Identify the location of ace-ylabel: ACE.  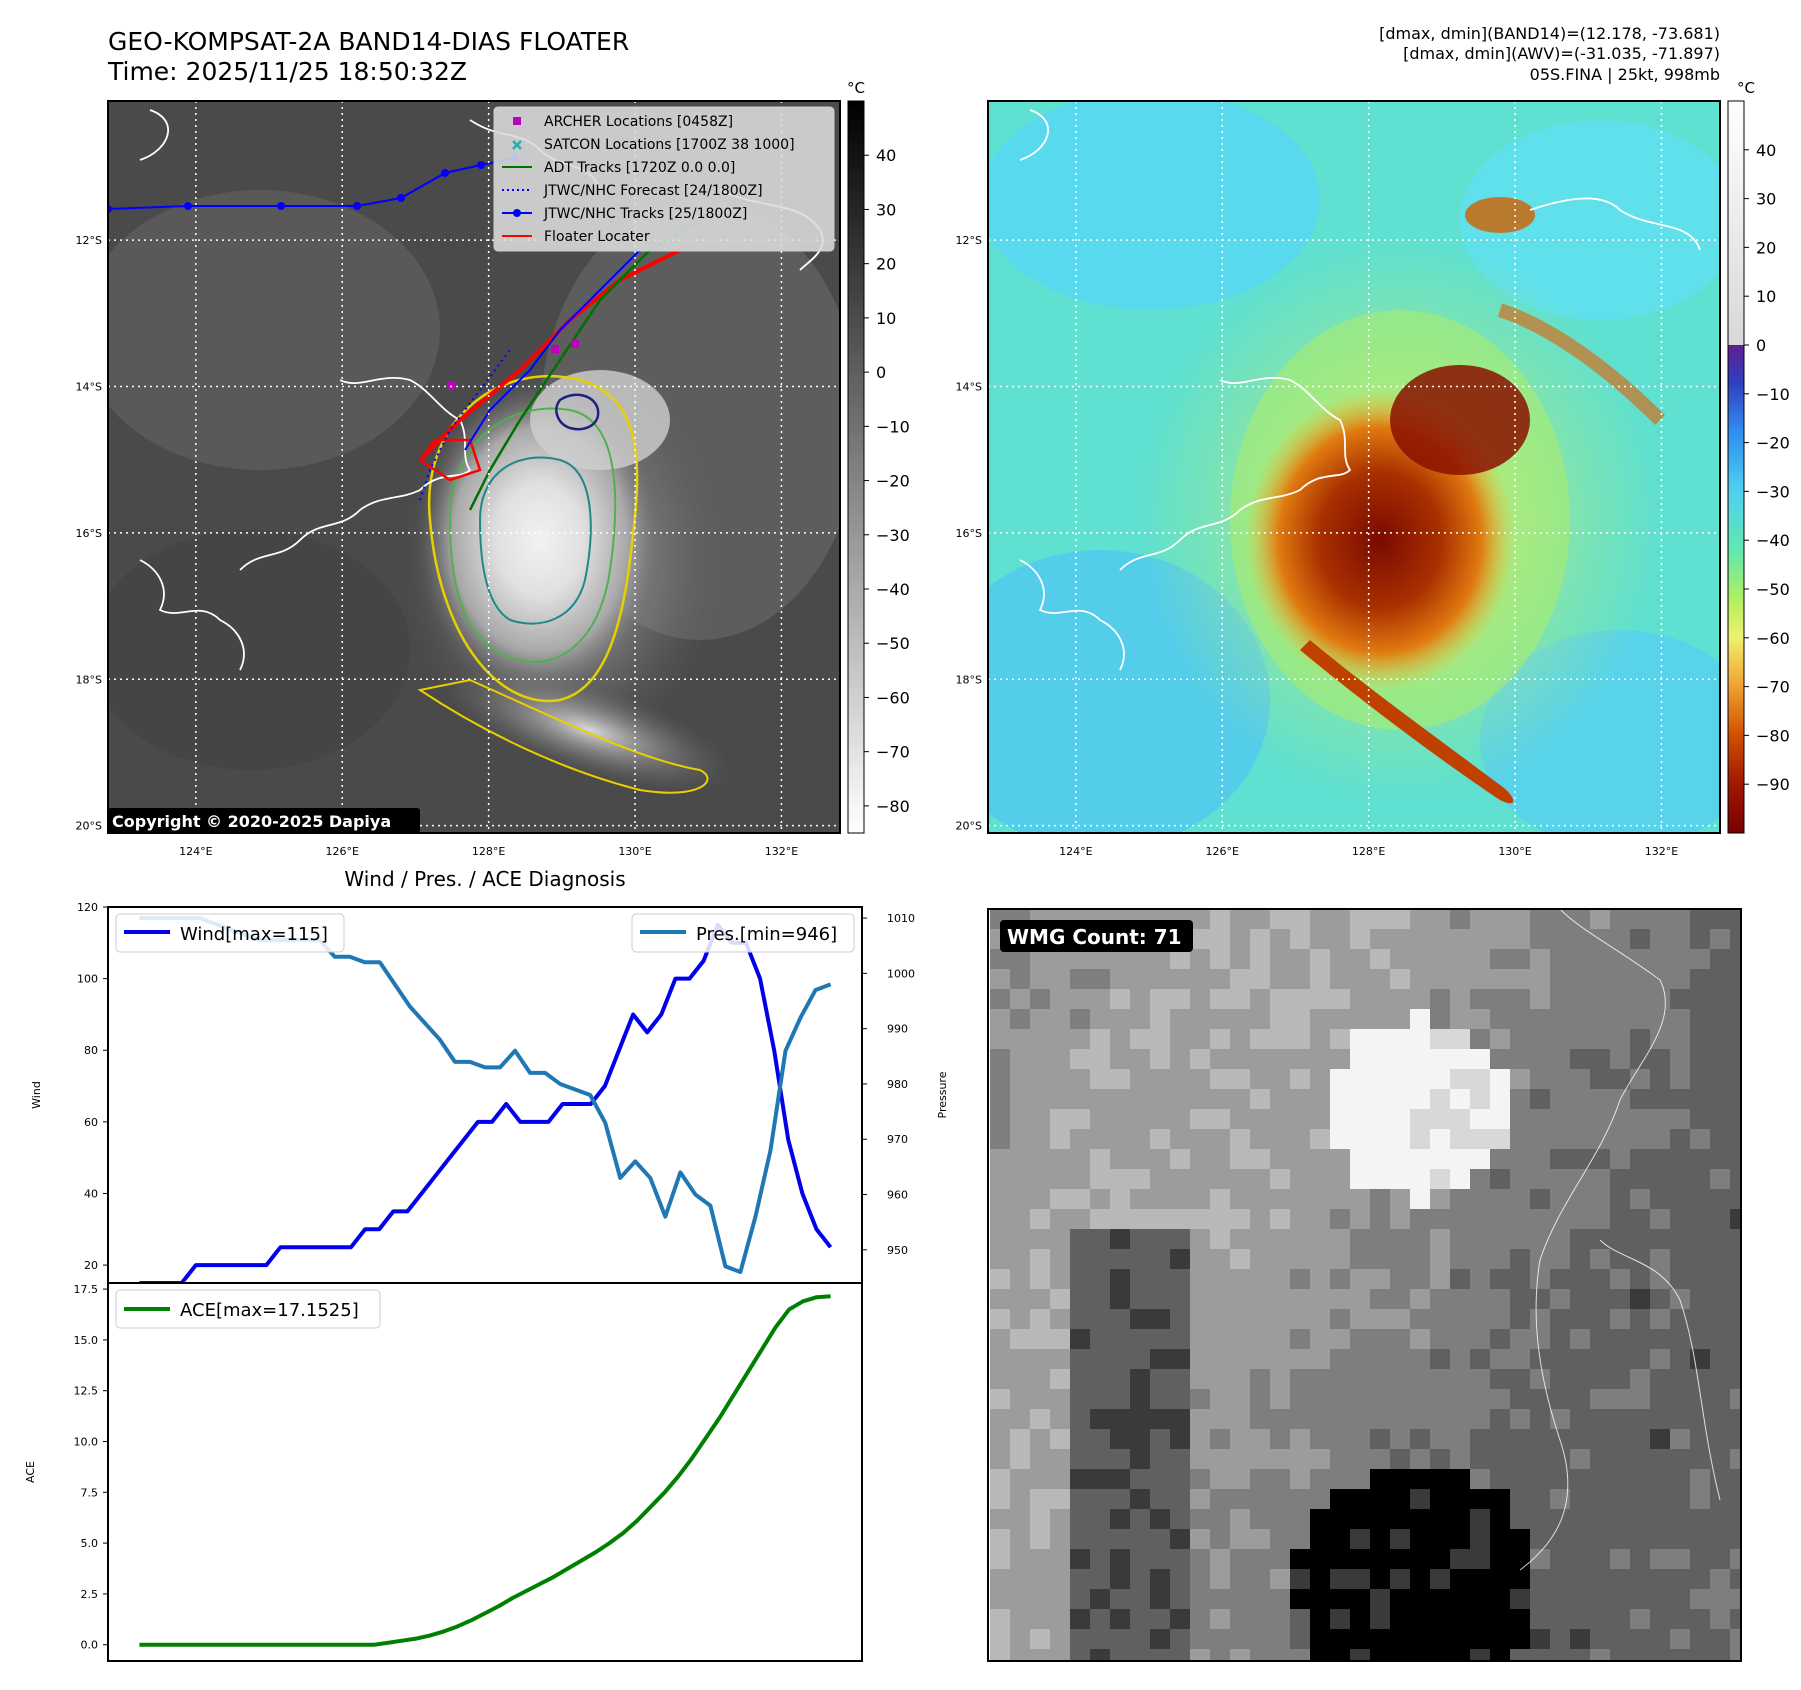
(30, 1472).